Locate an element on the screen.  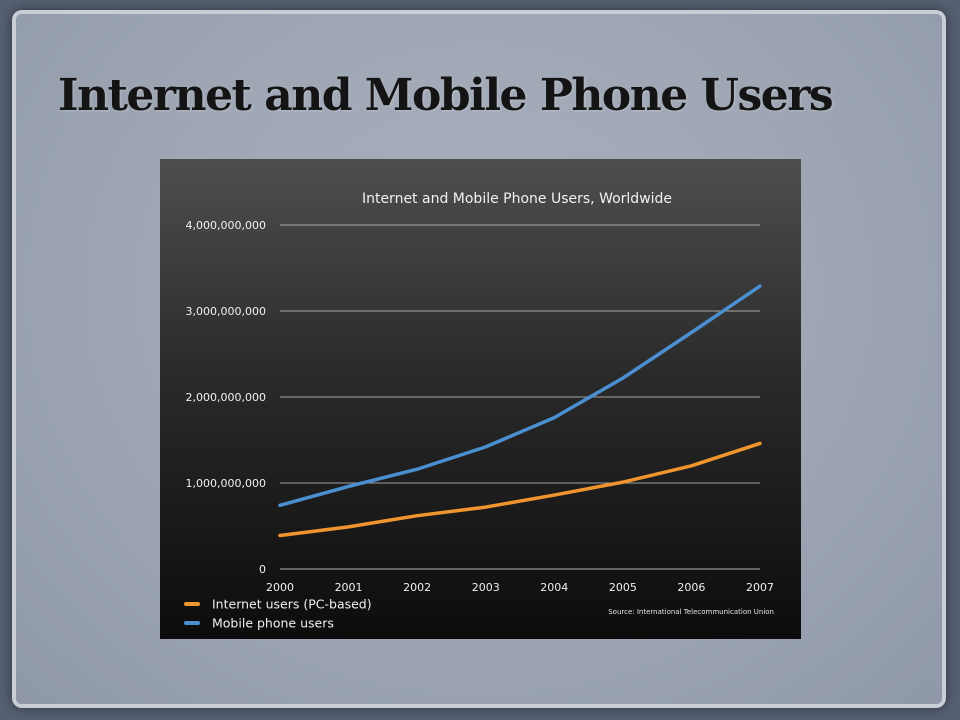
x-tick-label: 2007 is located at coordinates (760, 587).